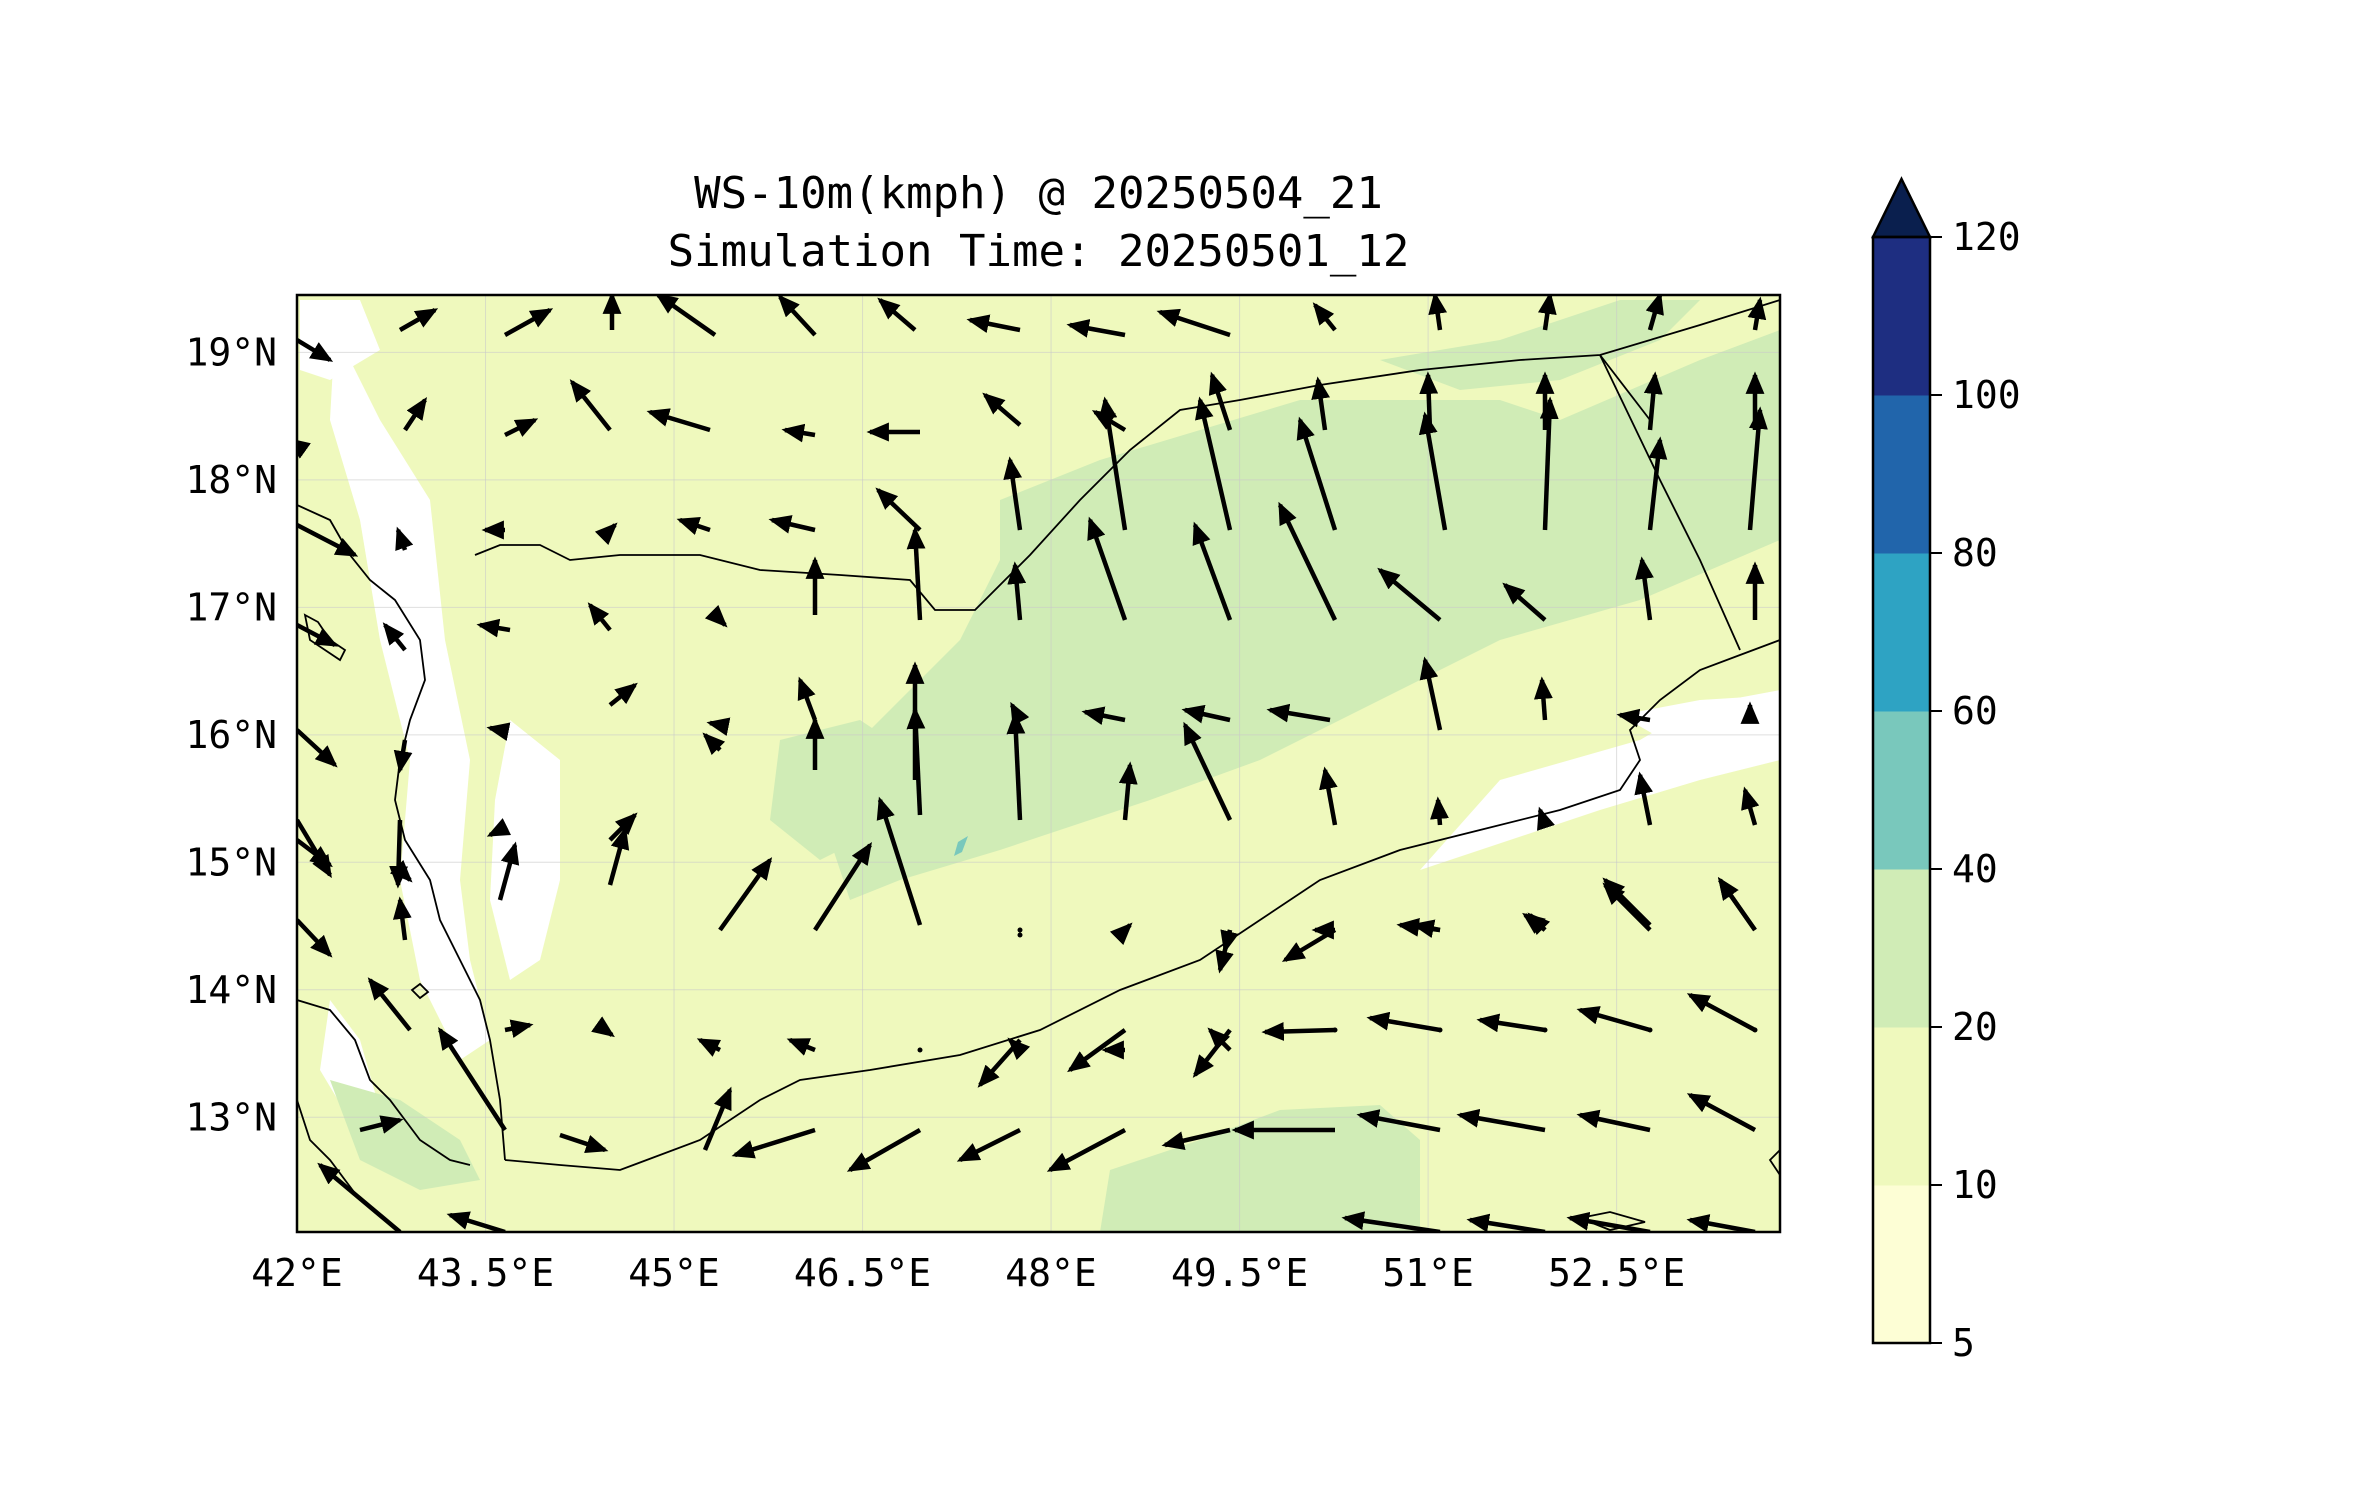 Image resolution: width=2371 pixels, height=1500 pixels. Describe the element at coordinates (845, 790) in the screenshot. I see `moderate-zone-central` at that location.